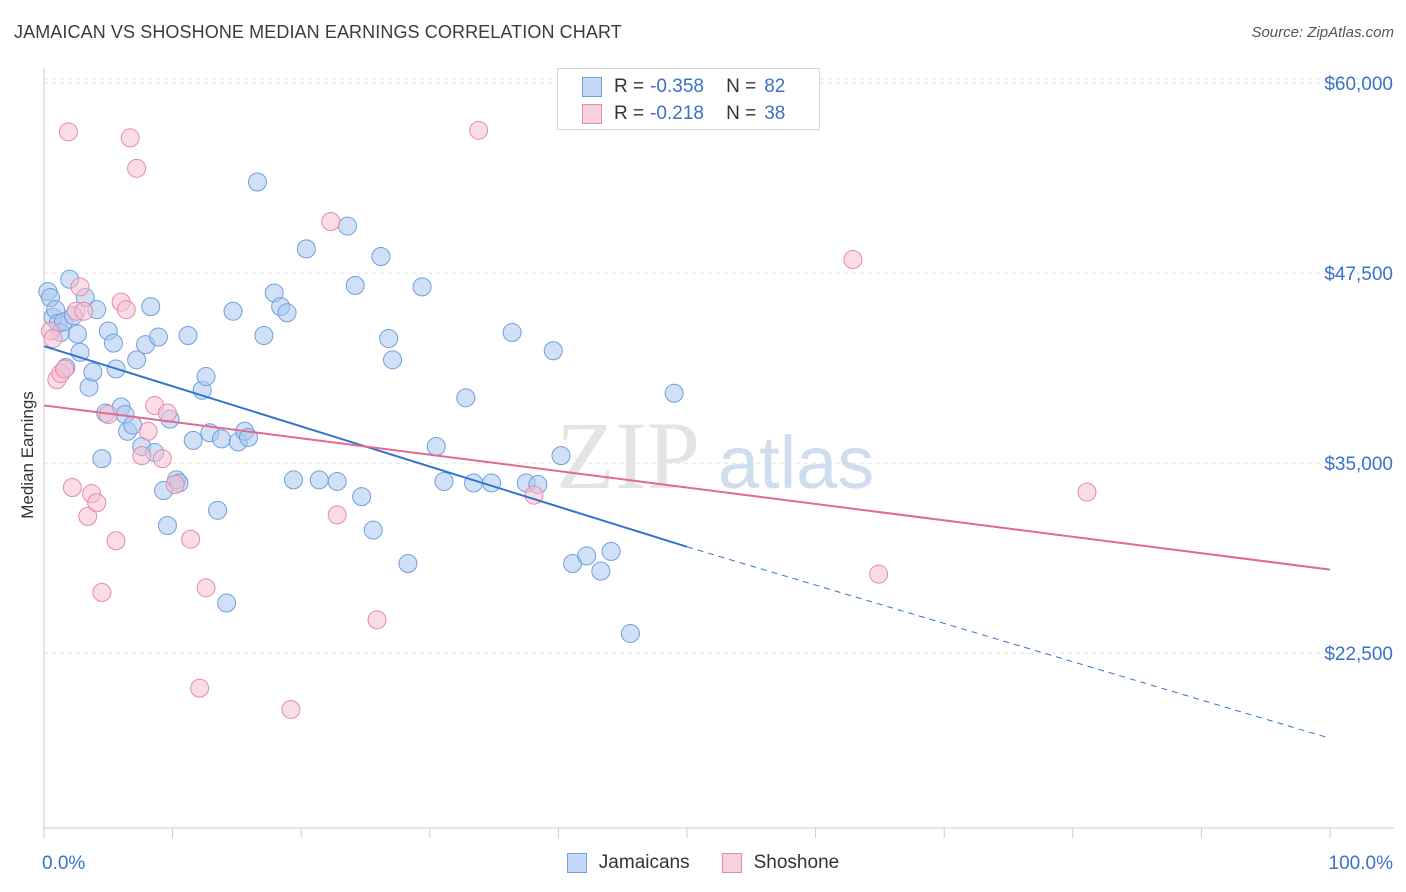 Image resolution: width=1406 pixels, height=892 pixels. I want to click on x-tick-label: 100.0%, so click(1361, 863).